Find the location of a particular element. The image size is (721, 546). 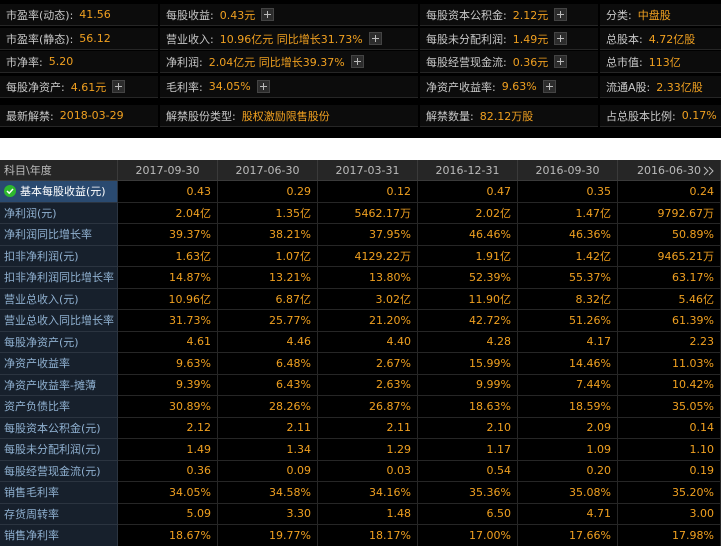

cell-value: 35.20% is located at coordinates (669, 493).